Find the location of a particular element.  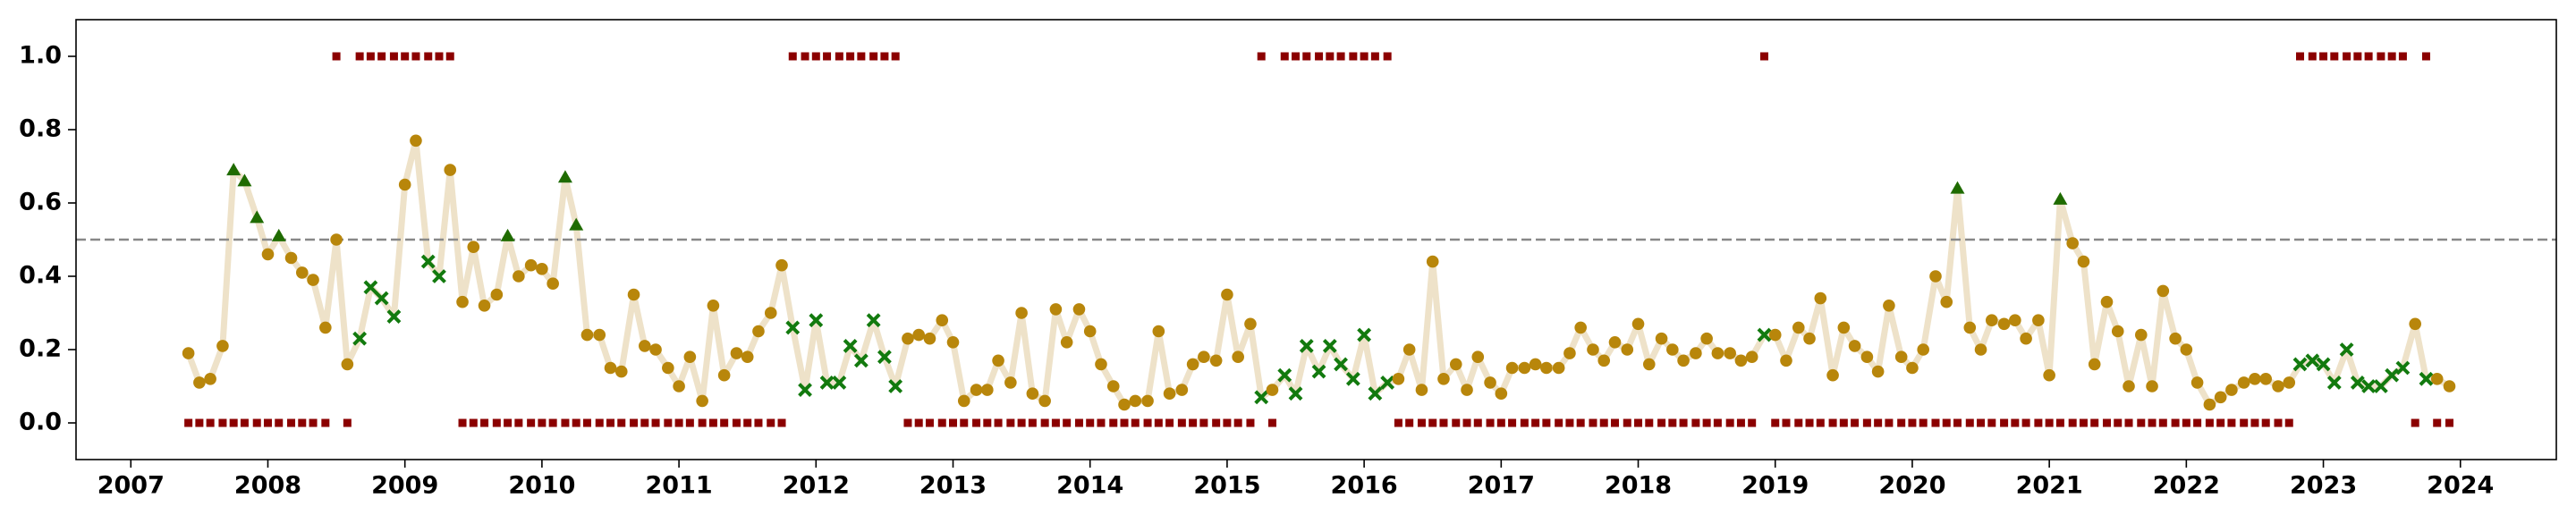

y-tick-label: 0.6 is located at coordinates (40, 202).